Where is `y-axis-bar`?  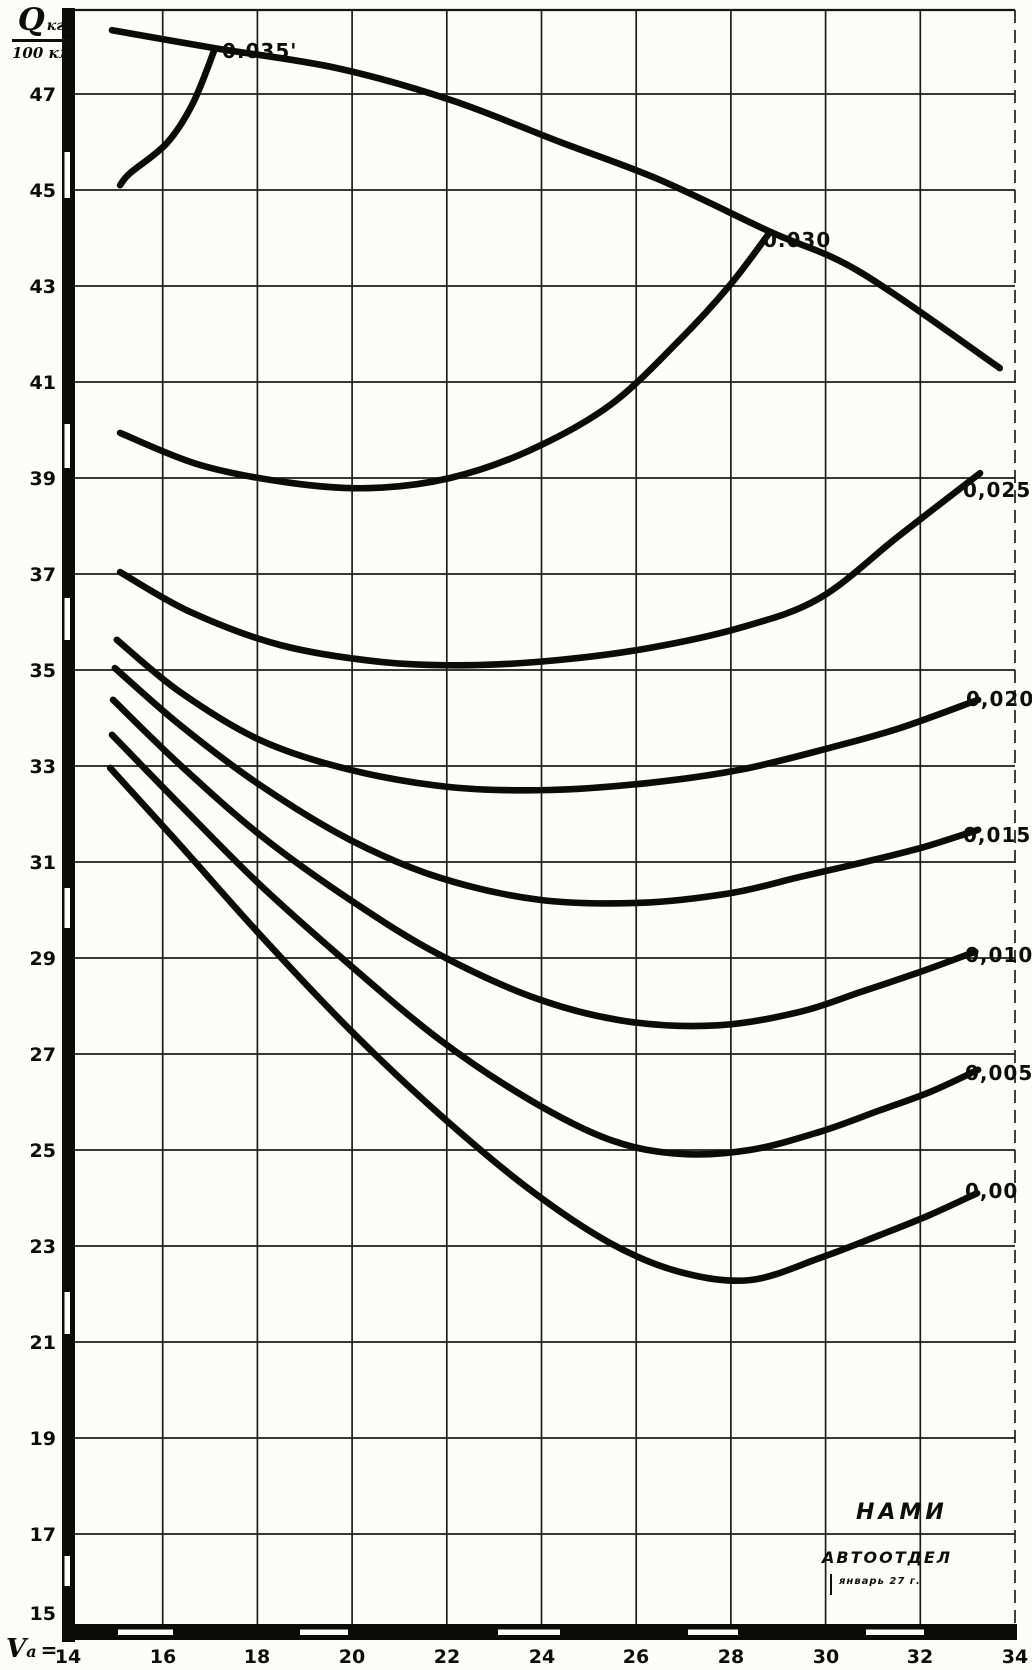 y-axis-bar is located at coordinates (68, 825).